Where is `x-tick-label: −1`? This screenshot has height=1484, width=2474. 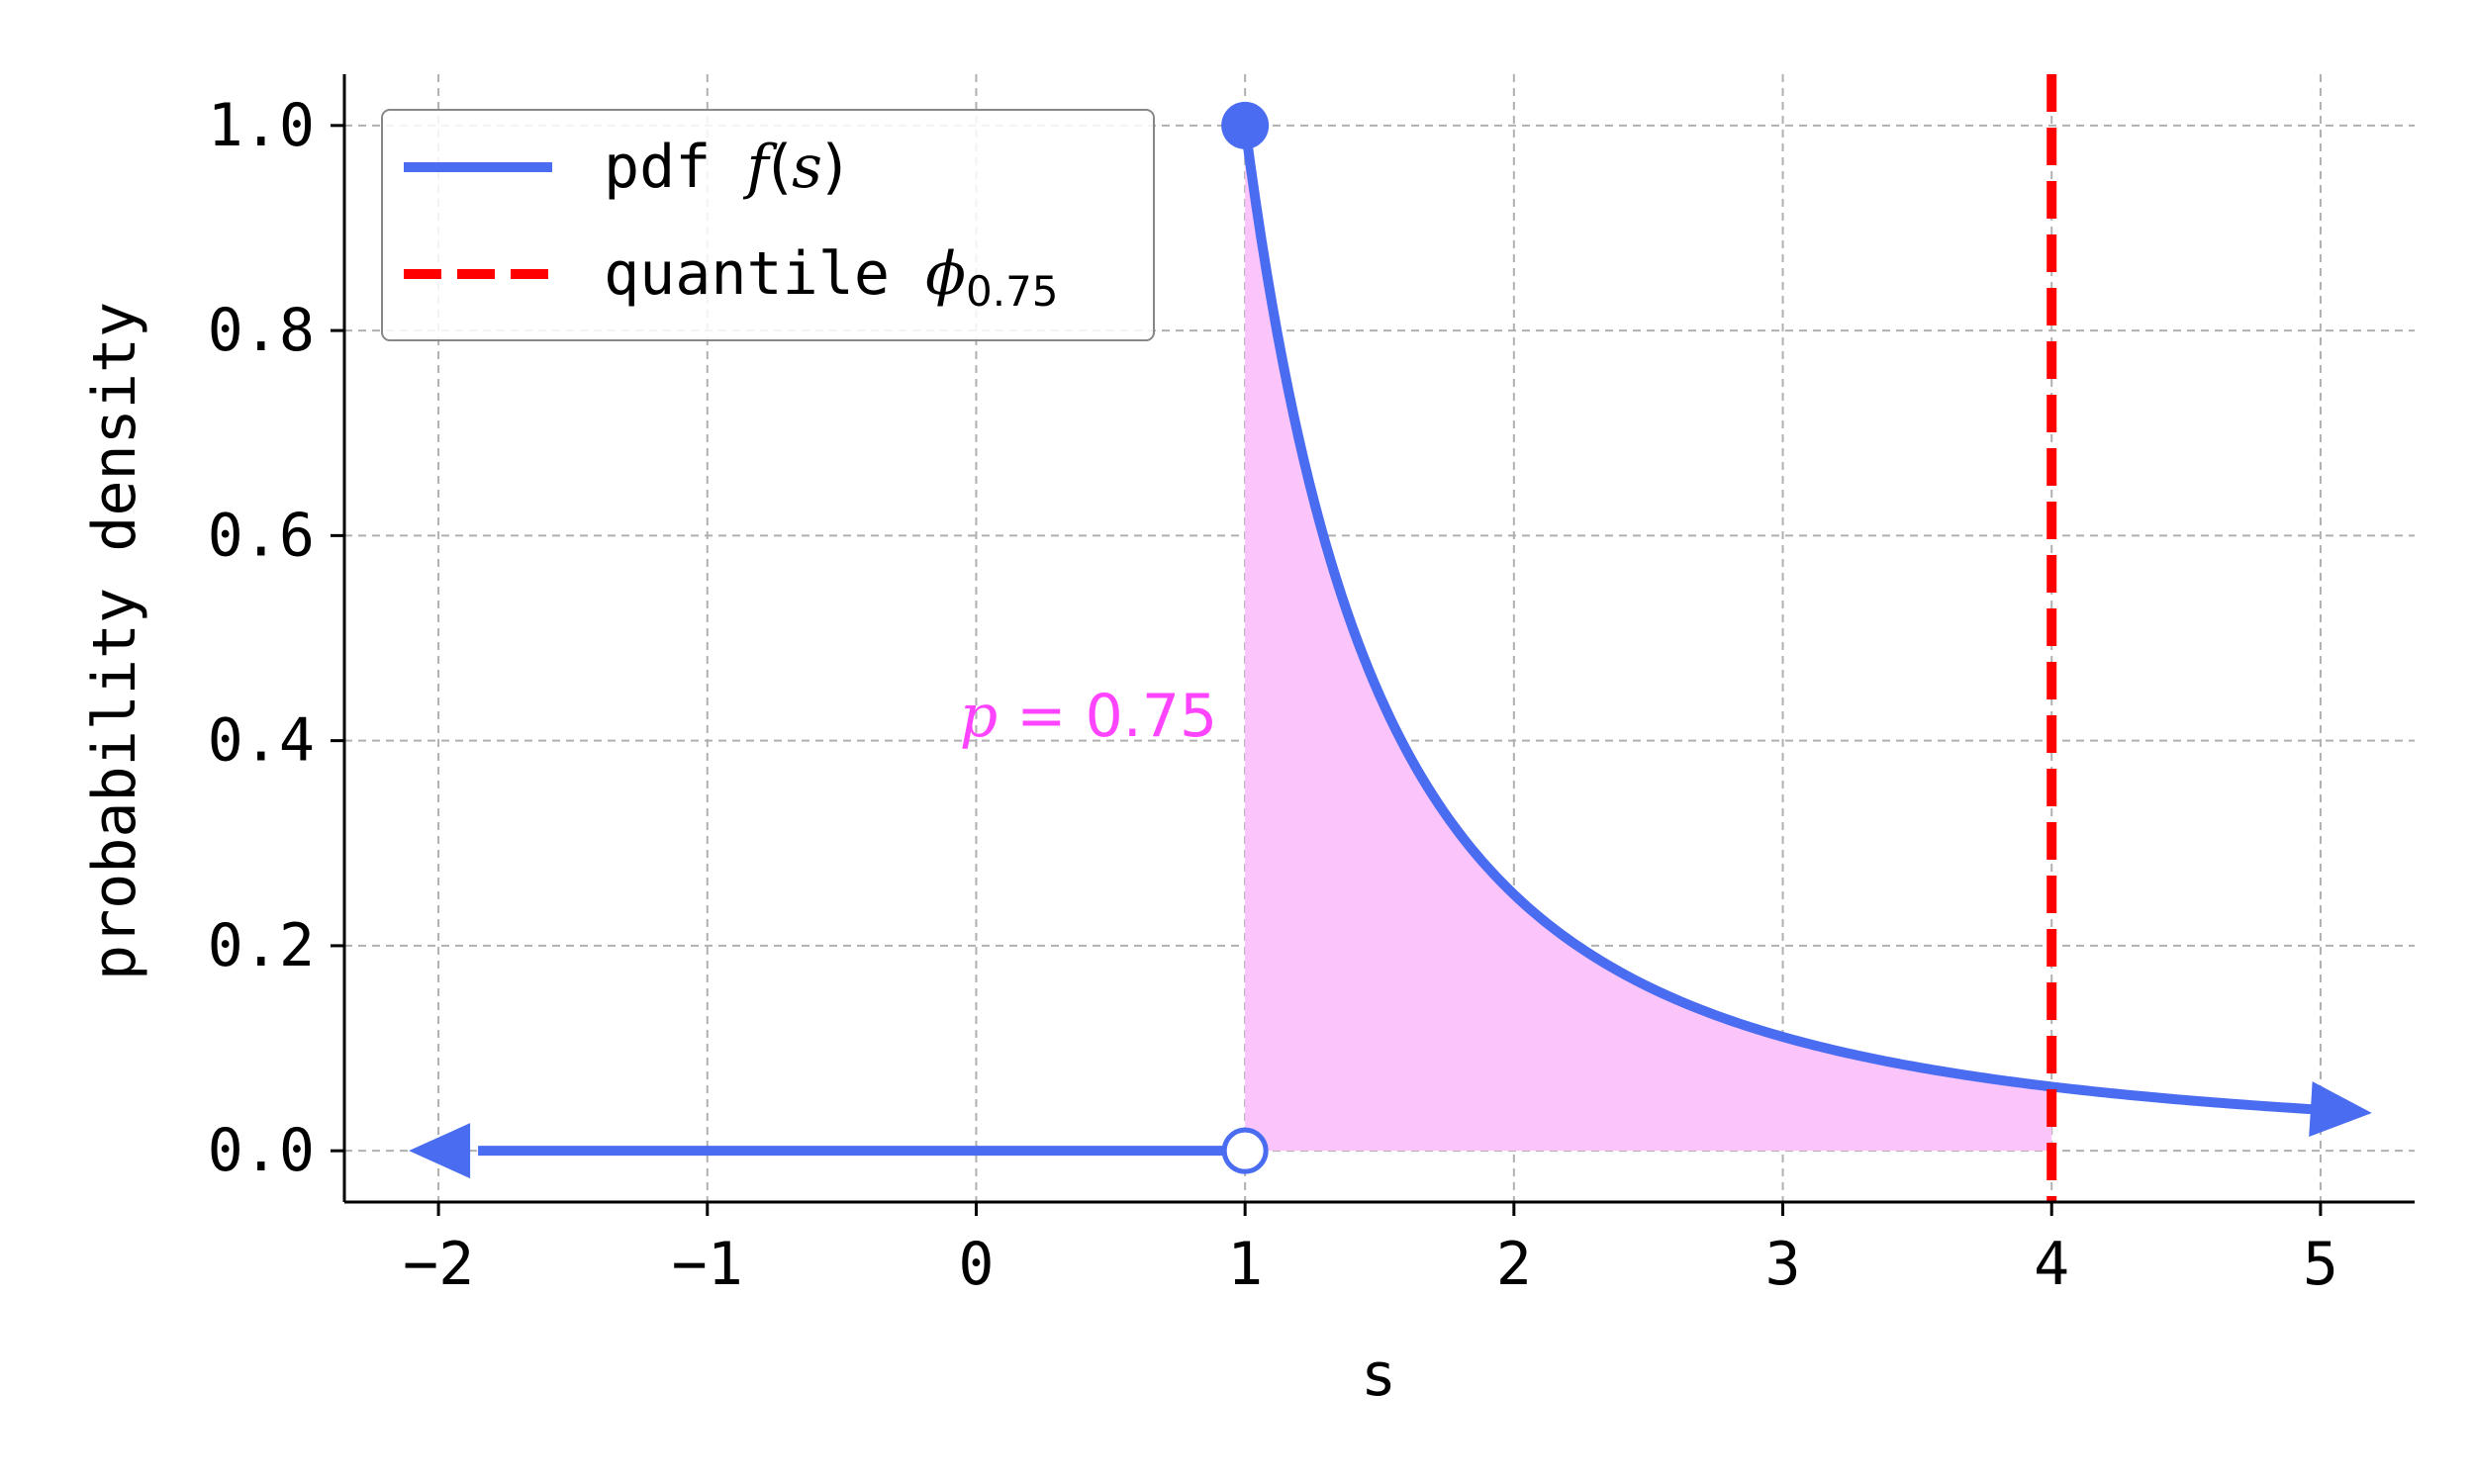
x-tick-label: −1 is located at coordinates (708, 1264).